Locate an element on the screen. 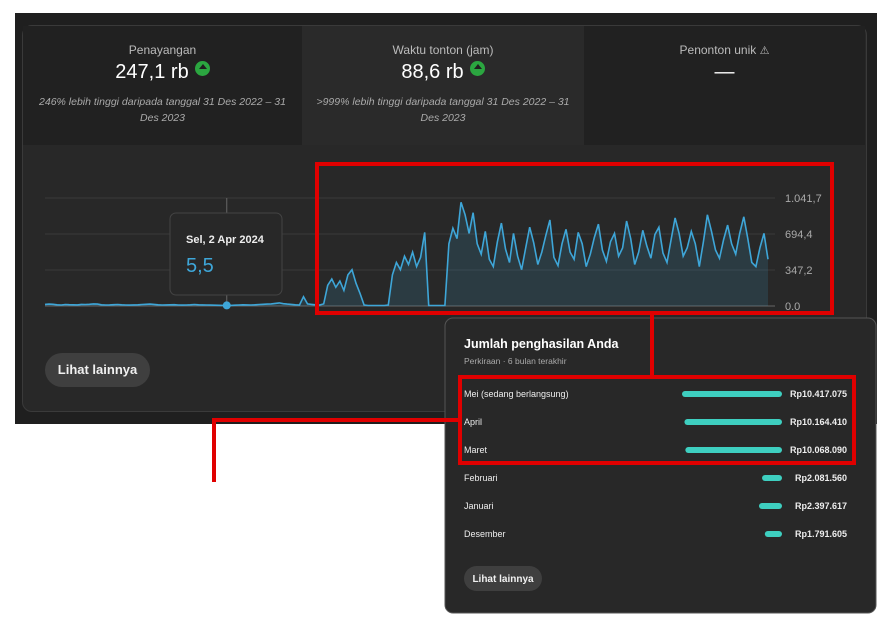 The image size is (890, 632). more-button: Lihat lainnya is located at coordinates (97, 370).